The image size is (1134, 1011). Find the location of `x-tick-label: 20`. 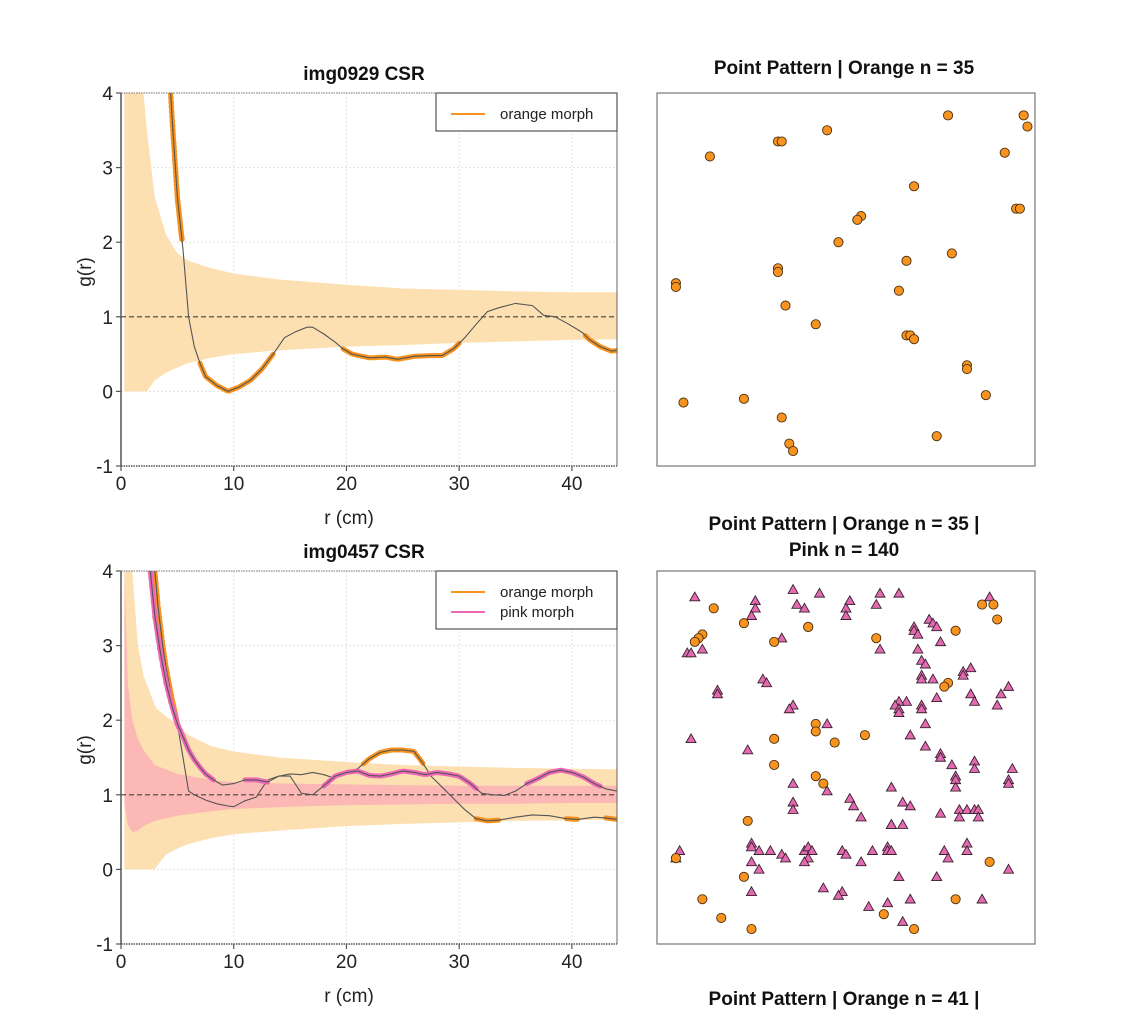

x-tick-label: 20 is located at coordinates (346, 484).